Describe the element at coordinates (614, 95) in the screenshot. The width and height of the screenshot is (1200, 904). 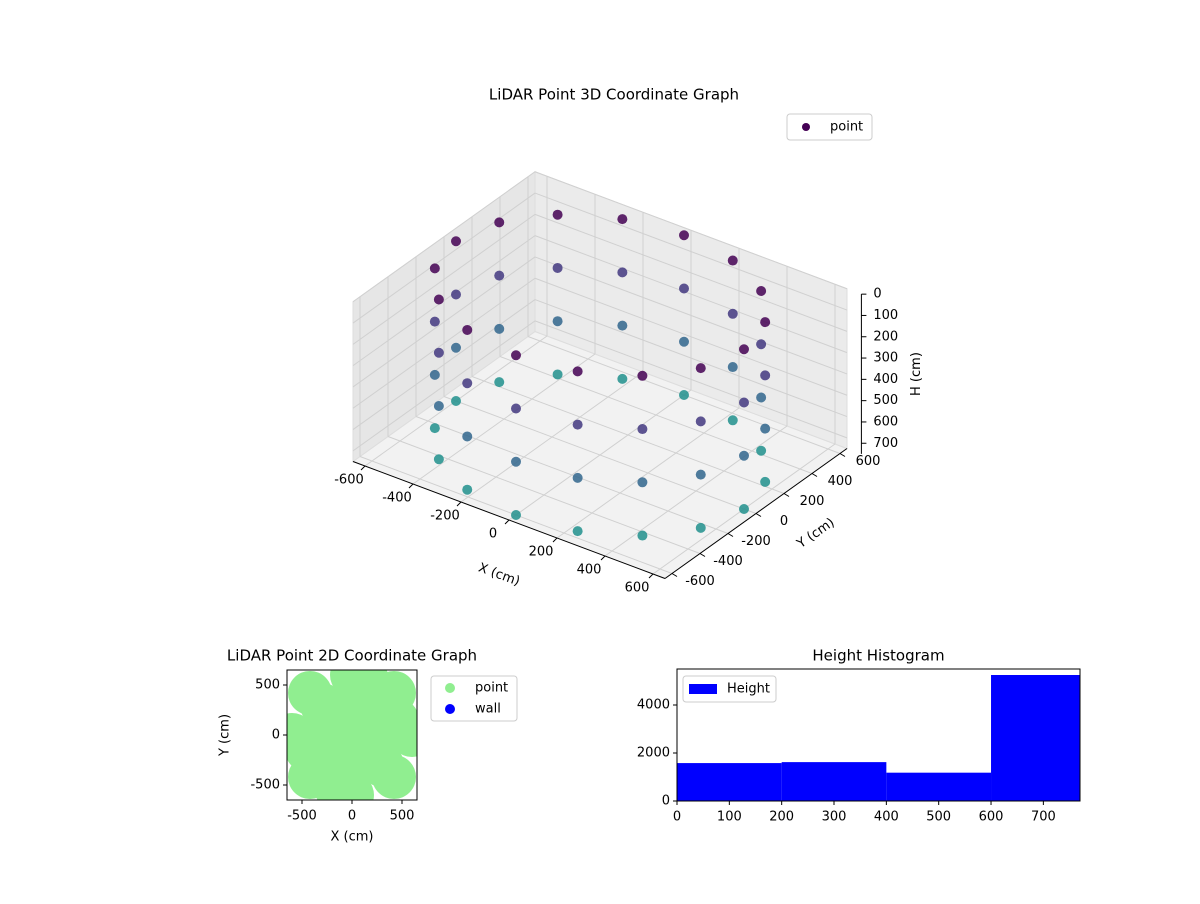
I see `chart-title: LiDAR Point 3D Coordinate Graph` at that location.